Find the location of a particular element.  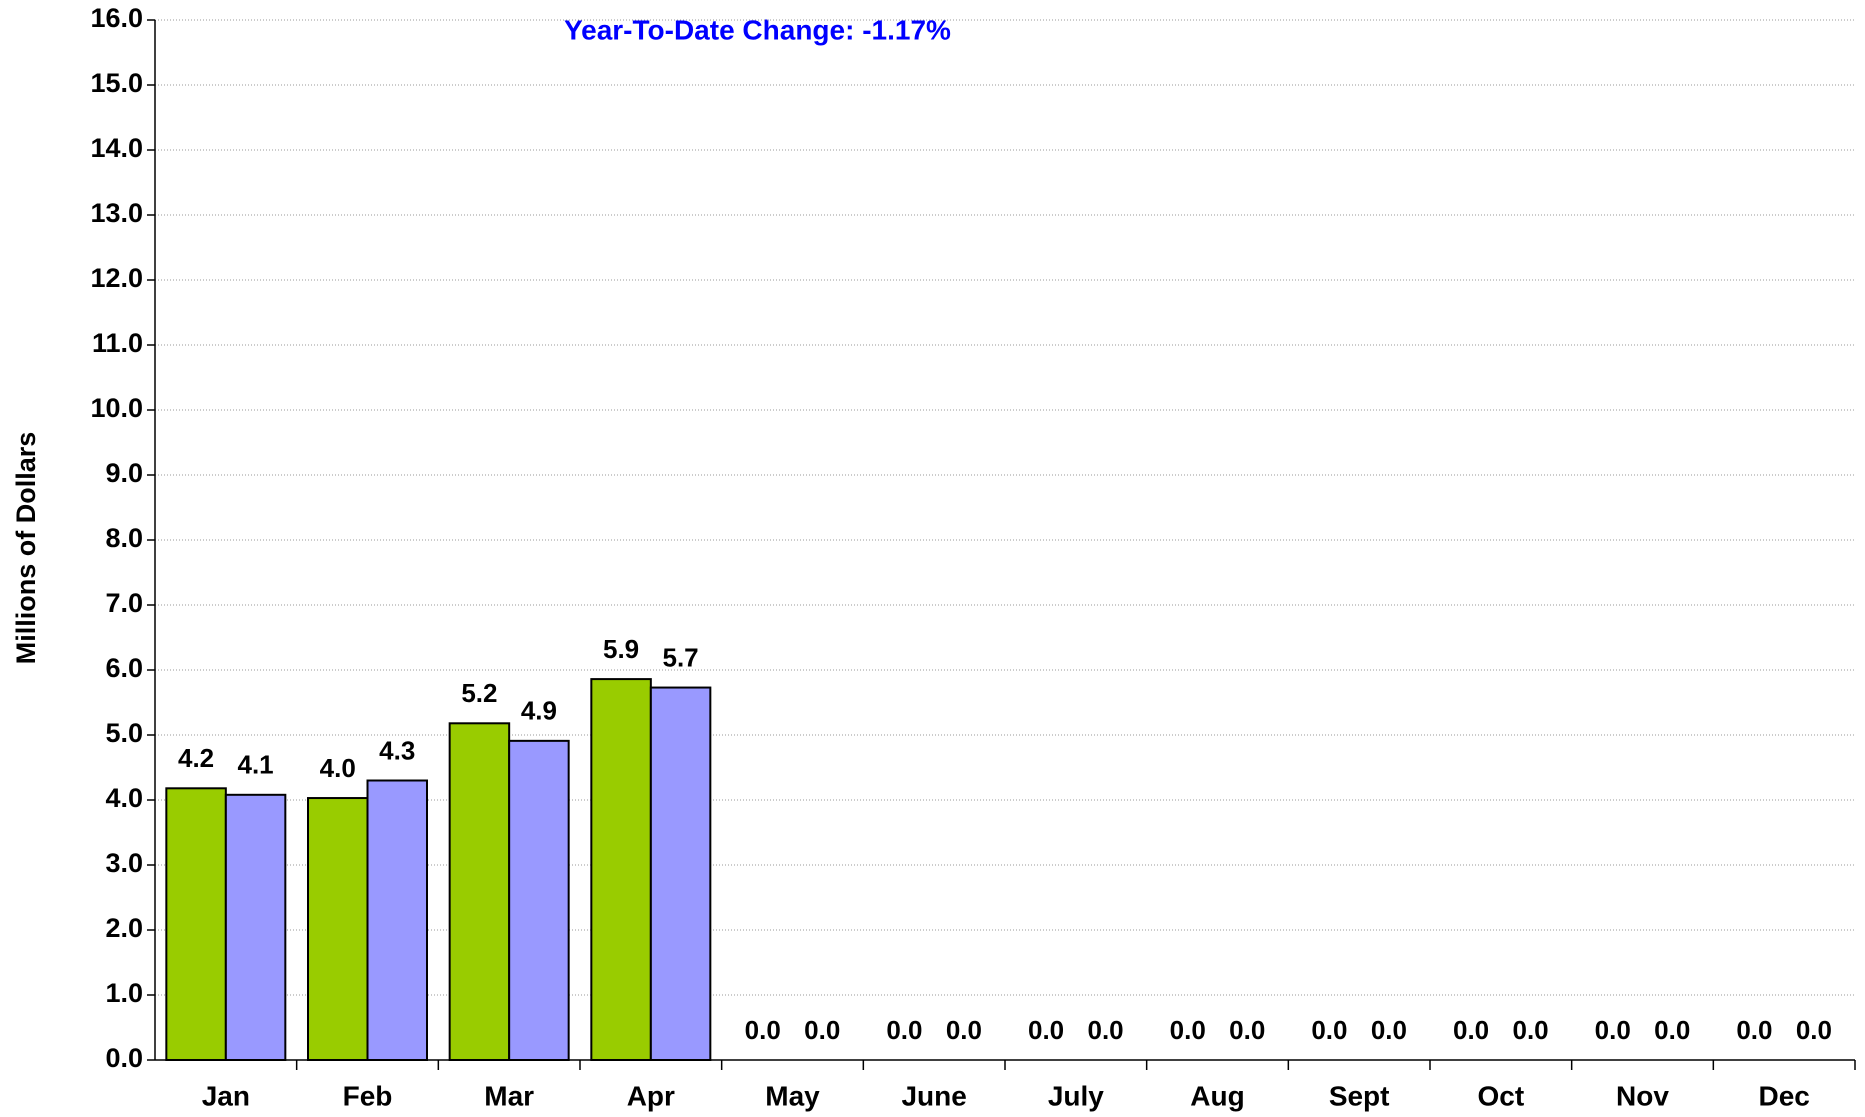

value-label: 4.9 is located at coordinates (539, 711).